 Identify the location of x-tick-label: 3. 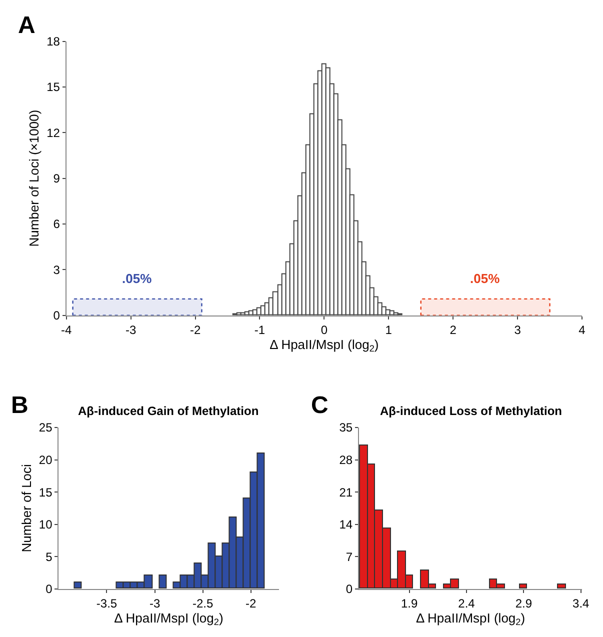
(518, 329).